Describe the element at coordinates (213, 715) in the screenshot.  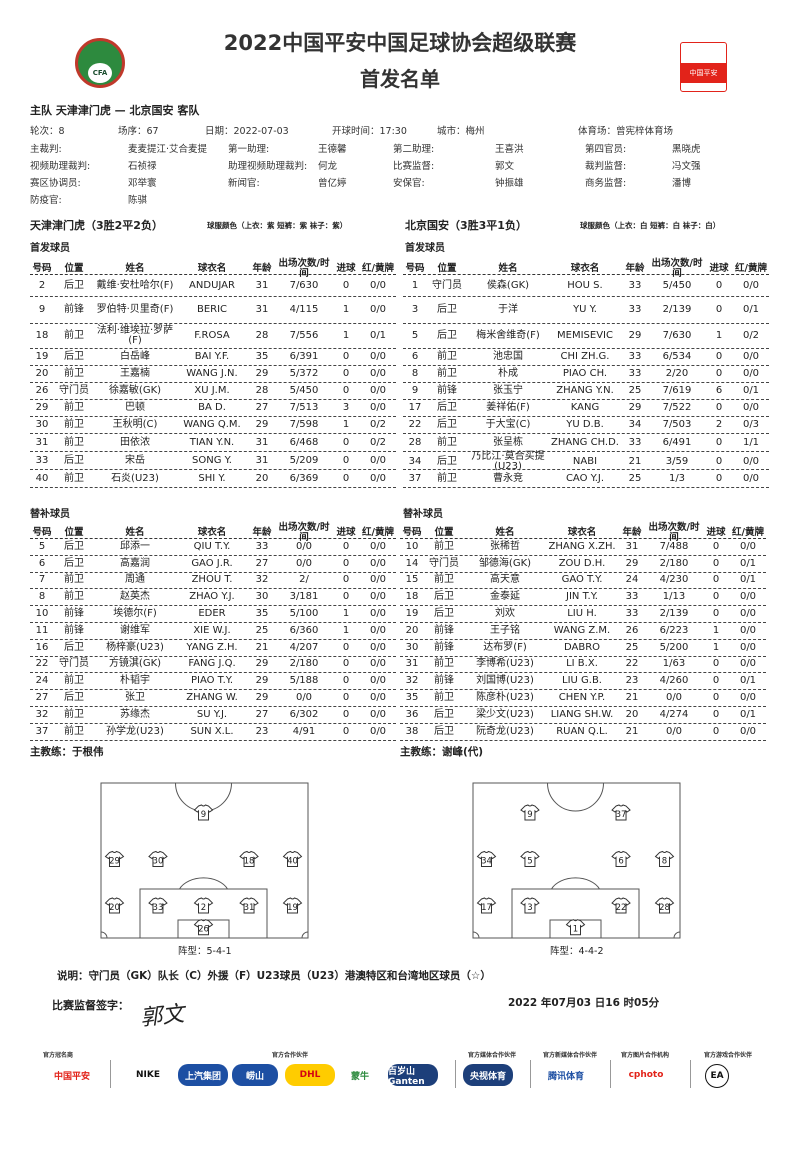
I see `player-row: 32 前卫 苏缘杰 SU Y.J. 27 6/302 0 0/0` at that location.